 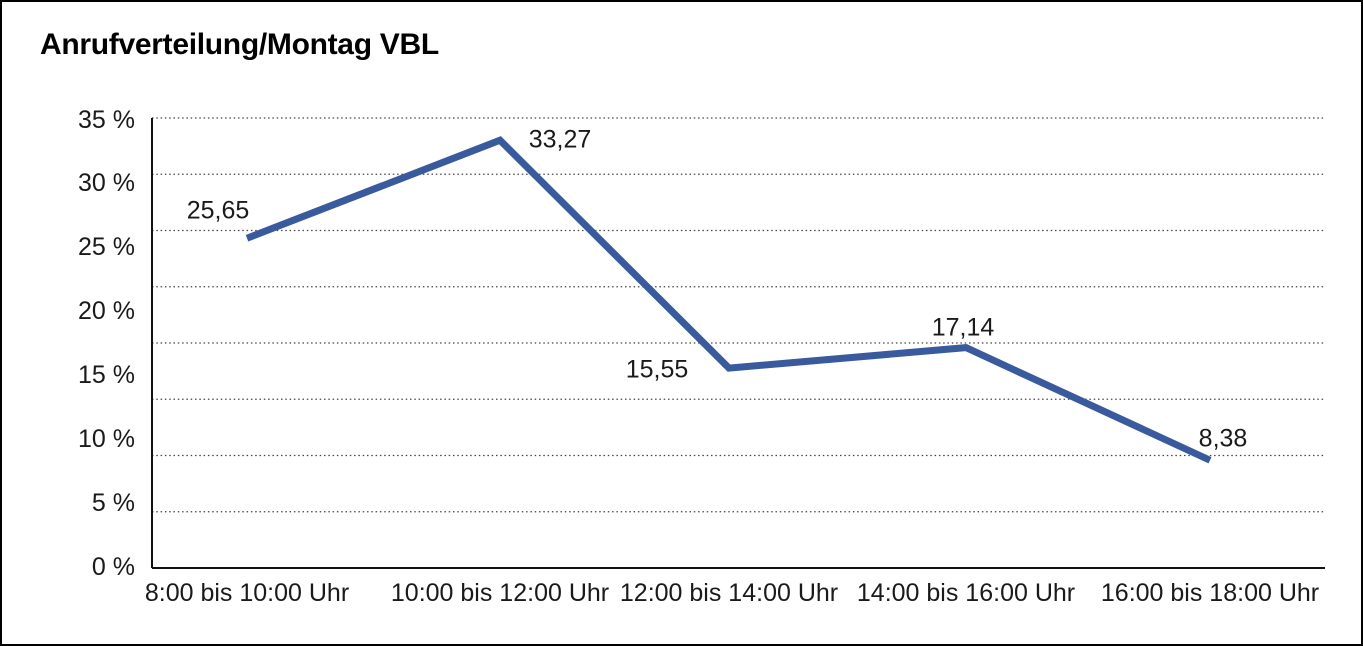 I want to click on data-point-label: 8,38, so click(x=1223, y=438).